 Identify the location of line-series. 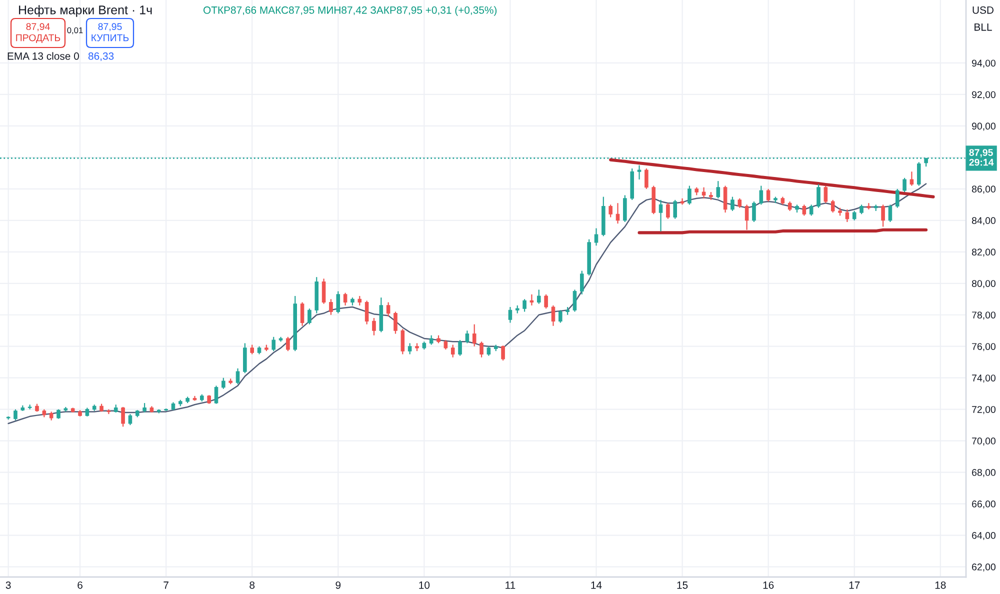
(772, 178).